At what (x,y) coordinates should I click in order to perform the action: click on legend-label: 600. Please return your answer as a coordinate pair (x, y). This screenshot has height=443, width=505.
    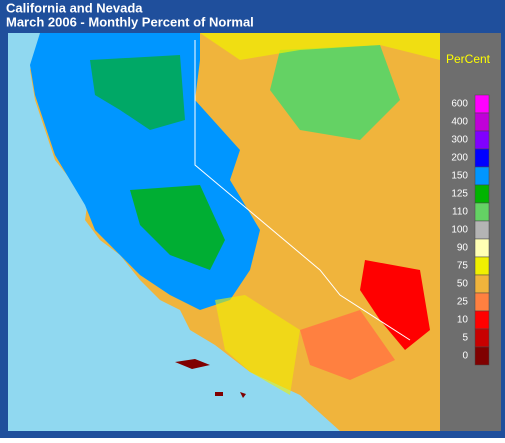
    Looking at the image, I should click on (459, 104).